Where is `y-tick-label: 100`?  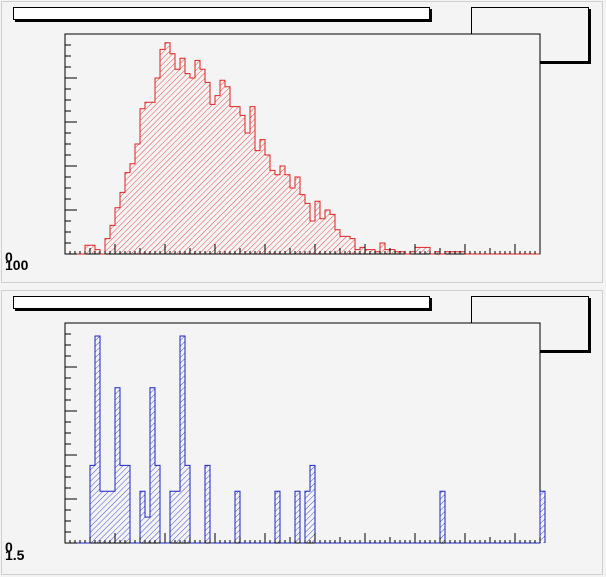
y-tick-label: 100 is located at coordinates (17, 265).